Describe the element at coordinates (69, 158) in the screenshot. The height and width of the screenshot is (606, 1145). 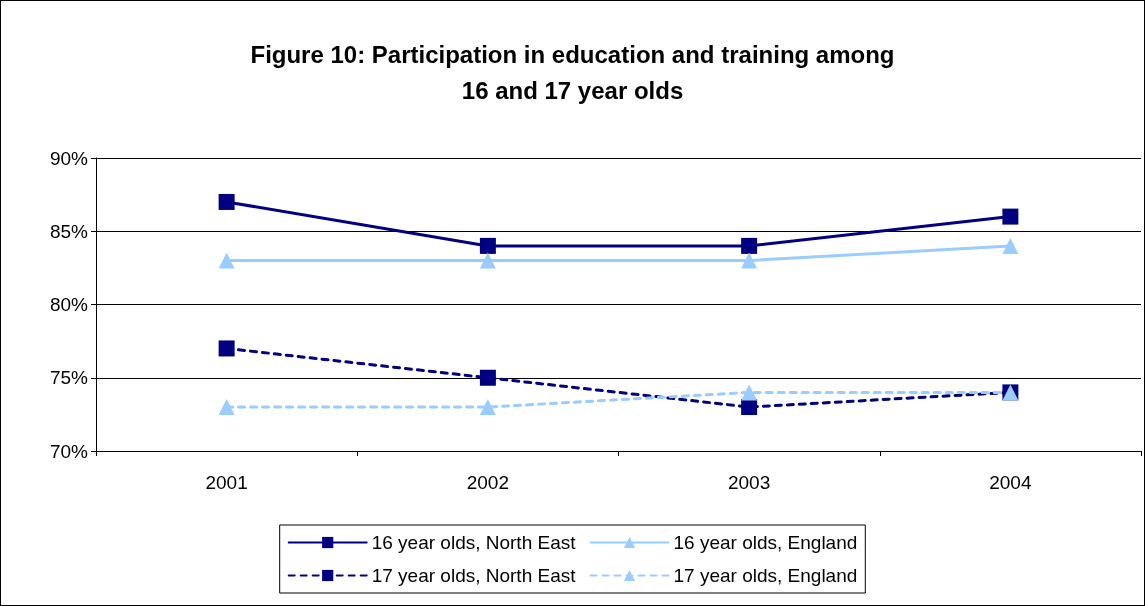
I see `y-tick-label: 90%` at that location.